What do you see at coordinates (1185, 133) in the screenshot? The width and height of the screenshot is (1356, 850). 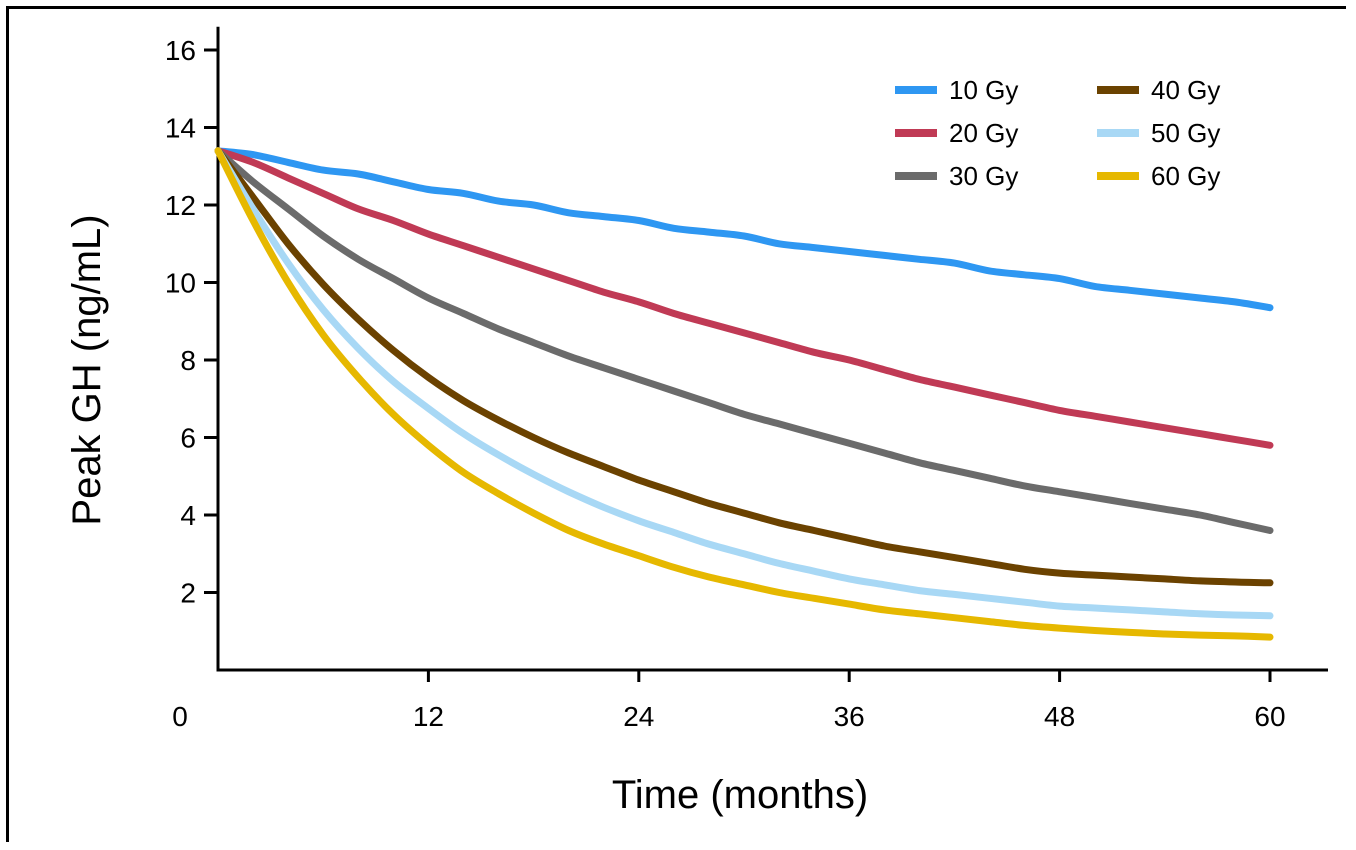 I see `legend-label: 50 Gy` at bounding box center [1185, 133].